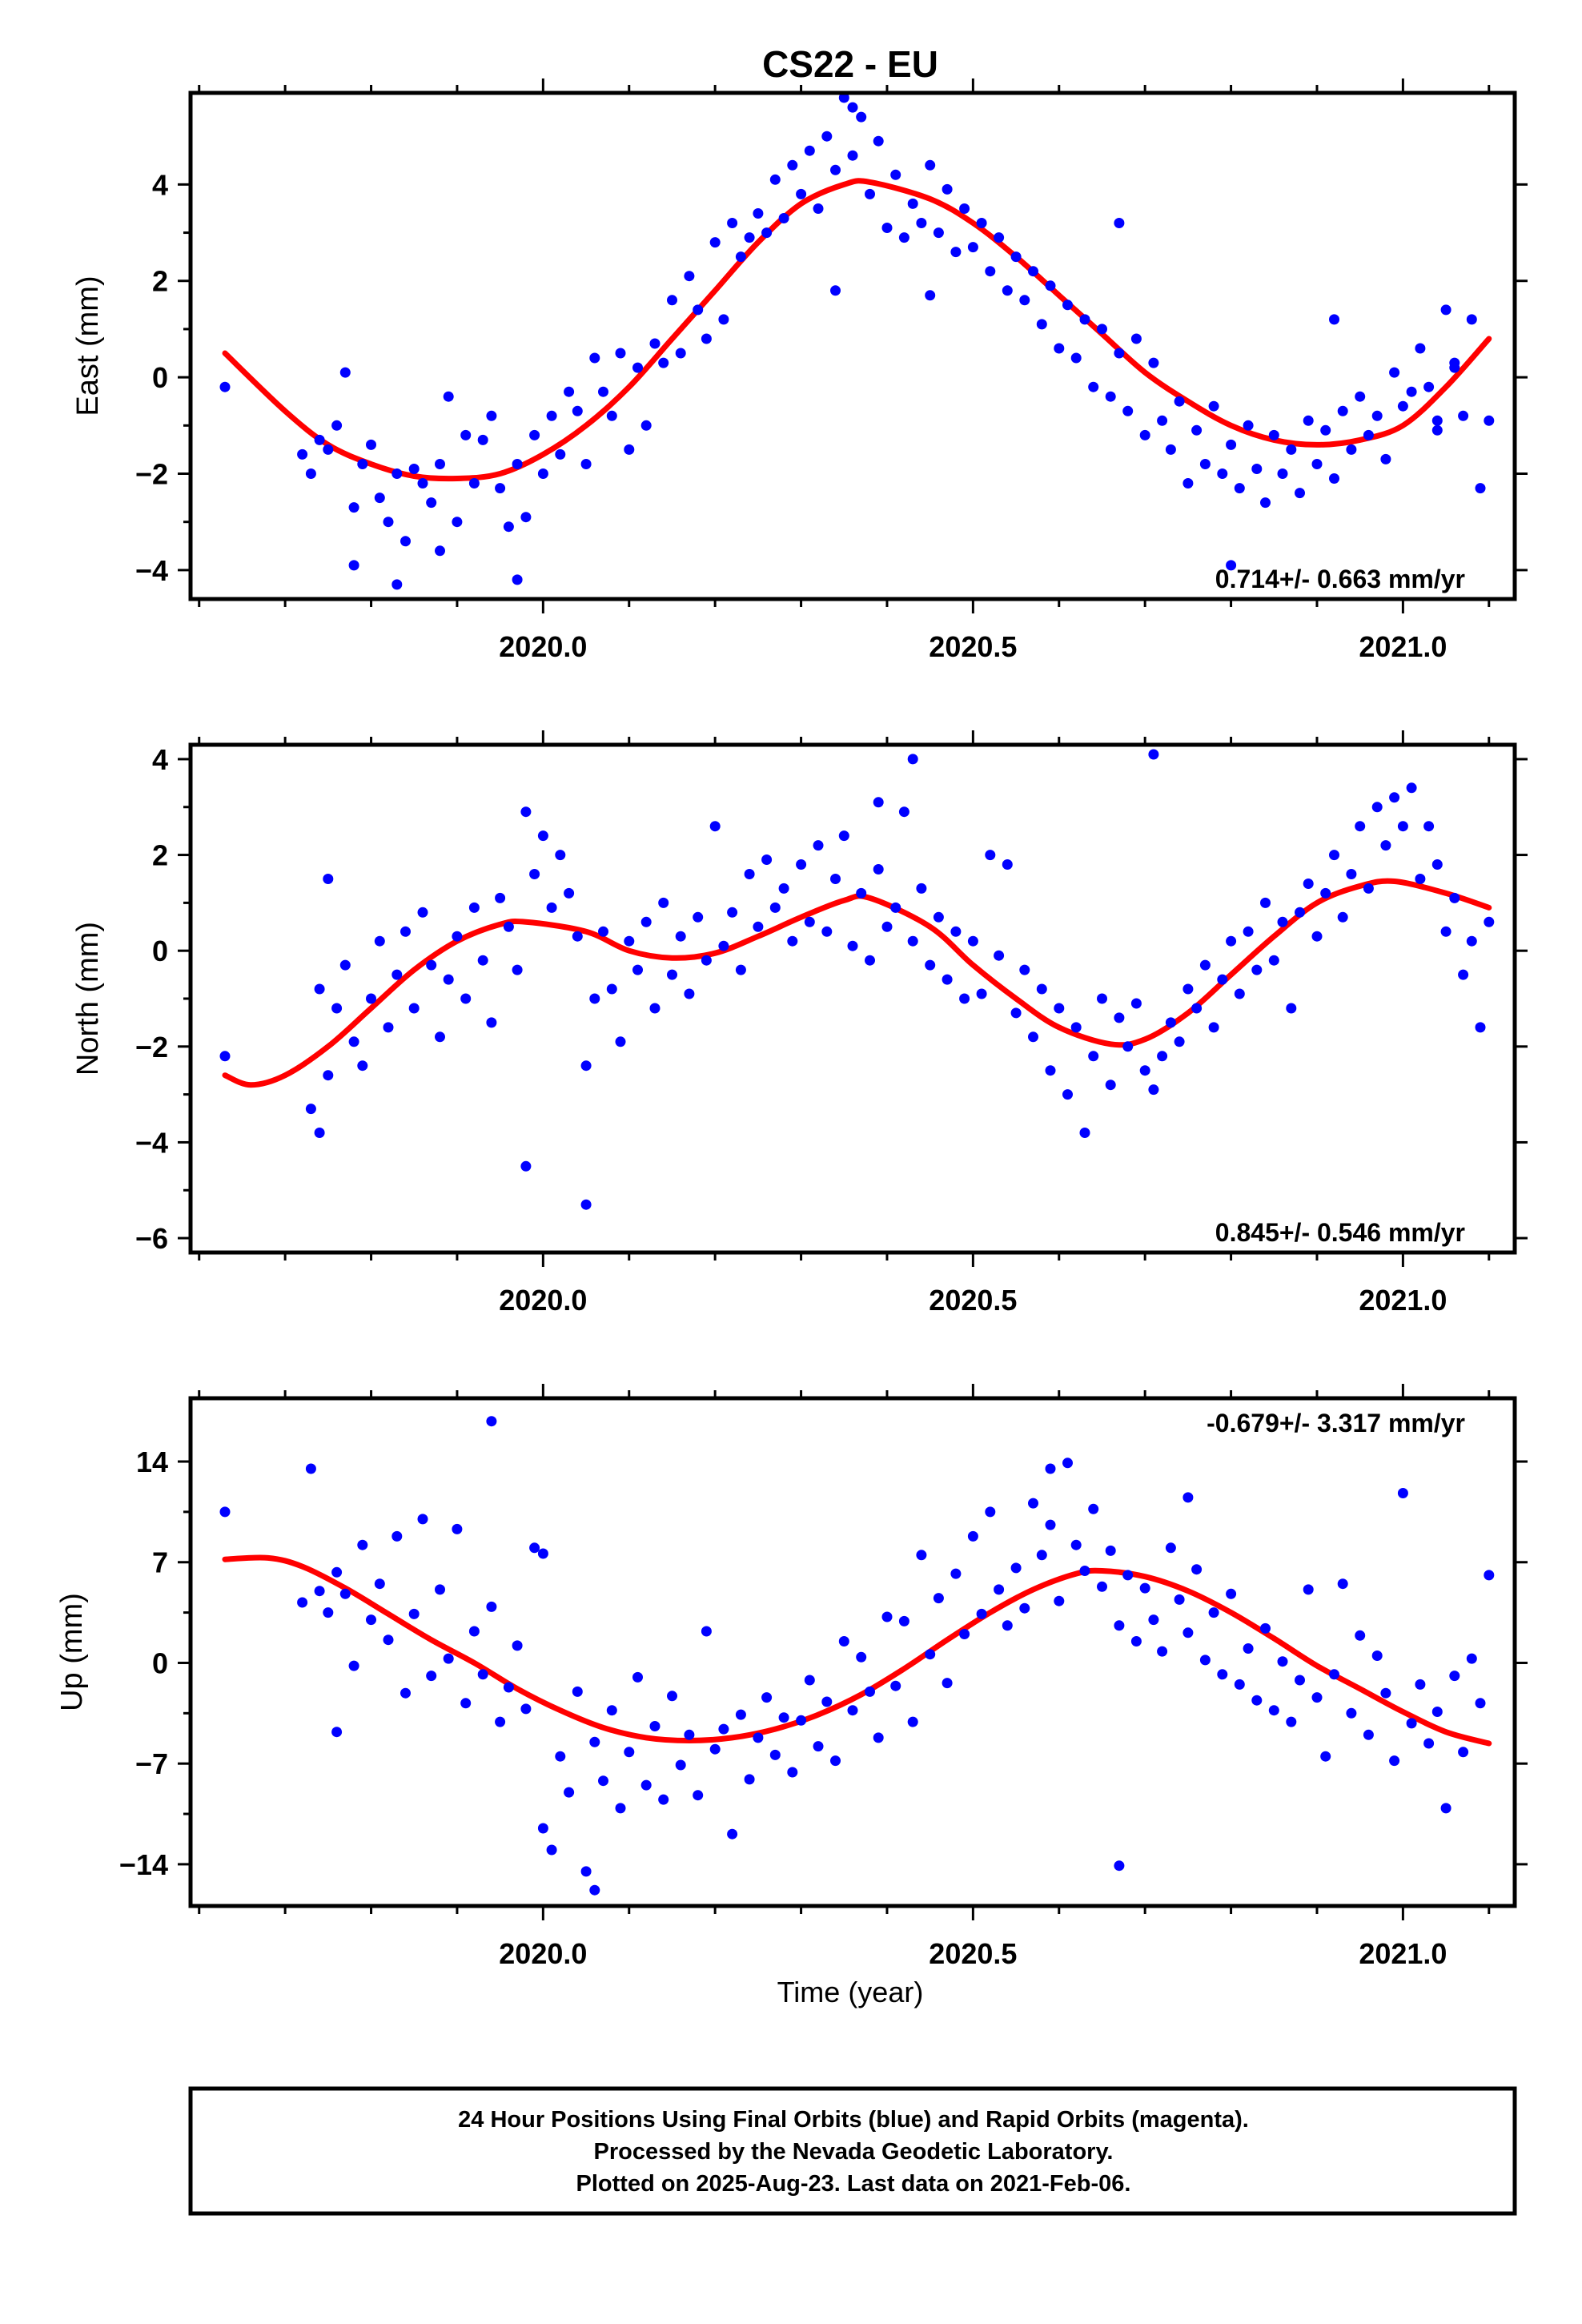 This screenshot has height=2324, width=1582. Describe the element at coordinates (151, 1763) in the screenshot. I see `up-ytick-label: −7` at that location.